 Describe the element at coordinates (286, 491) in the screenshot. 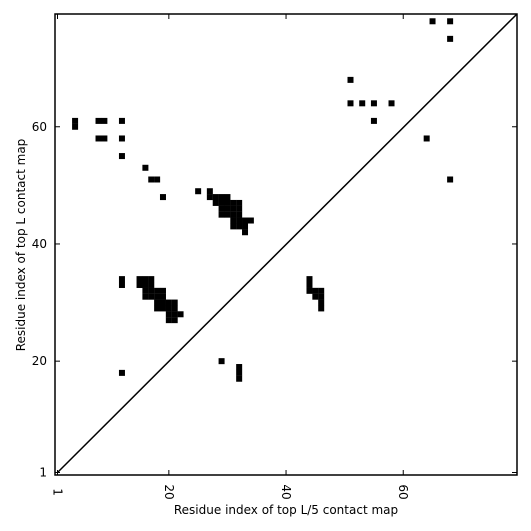

I see `x-tick-label: 40` at that location.